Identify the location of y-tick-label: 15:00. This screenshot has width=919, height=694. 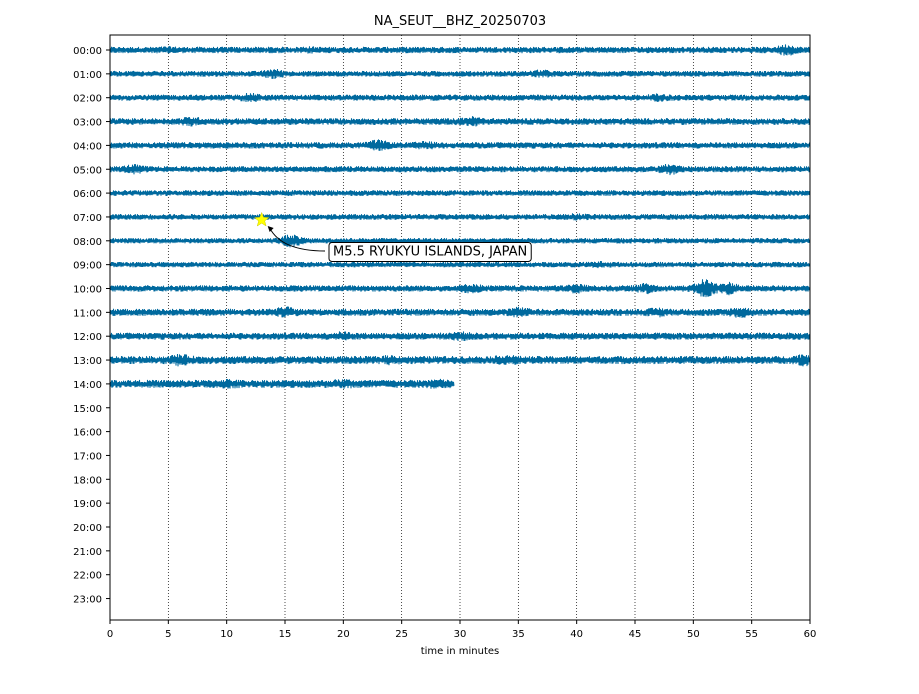
(87, 409).